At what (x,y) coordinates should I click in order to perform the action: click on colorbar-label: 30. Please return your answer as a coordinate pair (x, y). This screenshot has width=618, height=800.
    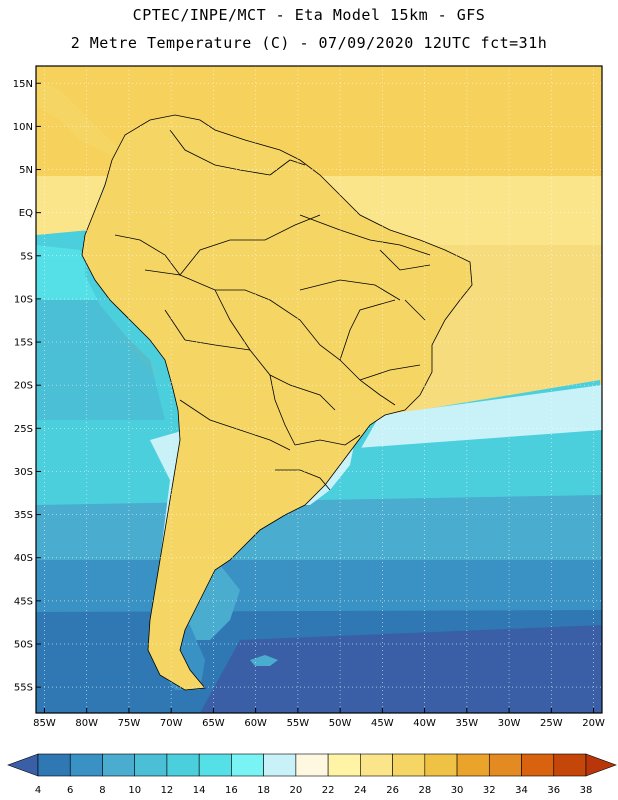
    Looking at the image, I should click on (457, 790).